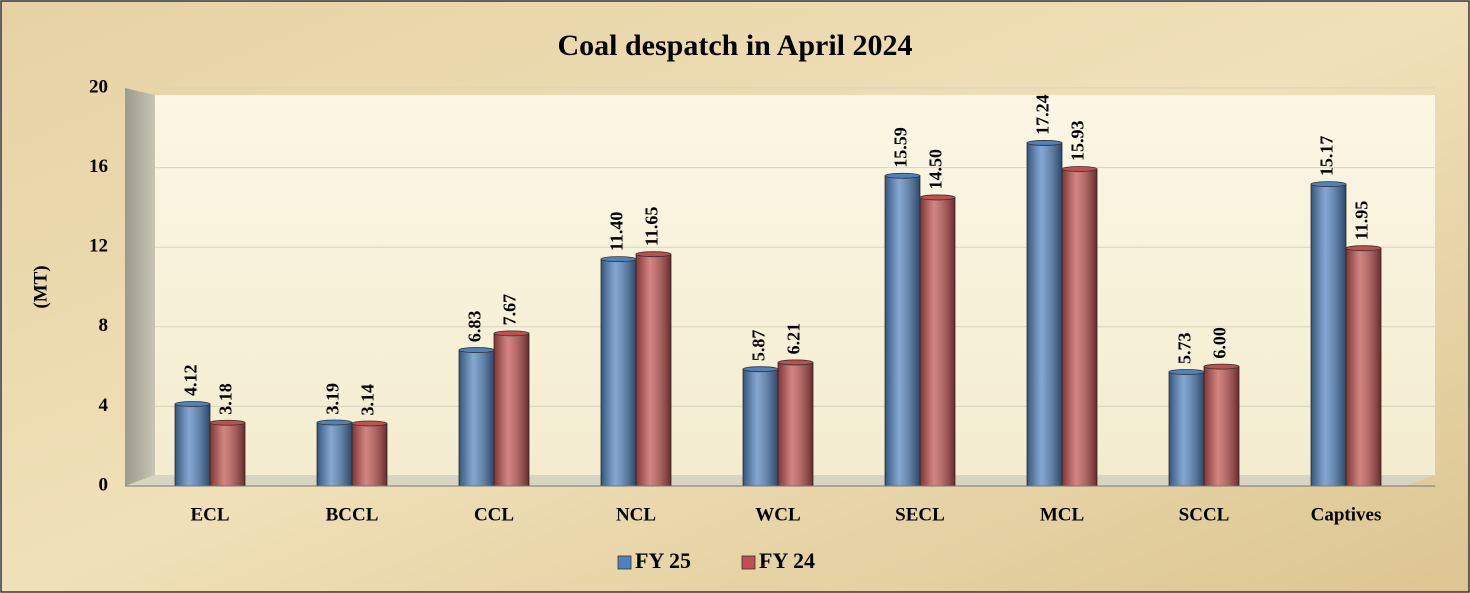  Describe the element at coordinates (104, 325) in the screenshot. I see `y-tick-label: 8` at that location.